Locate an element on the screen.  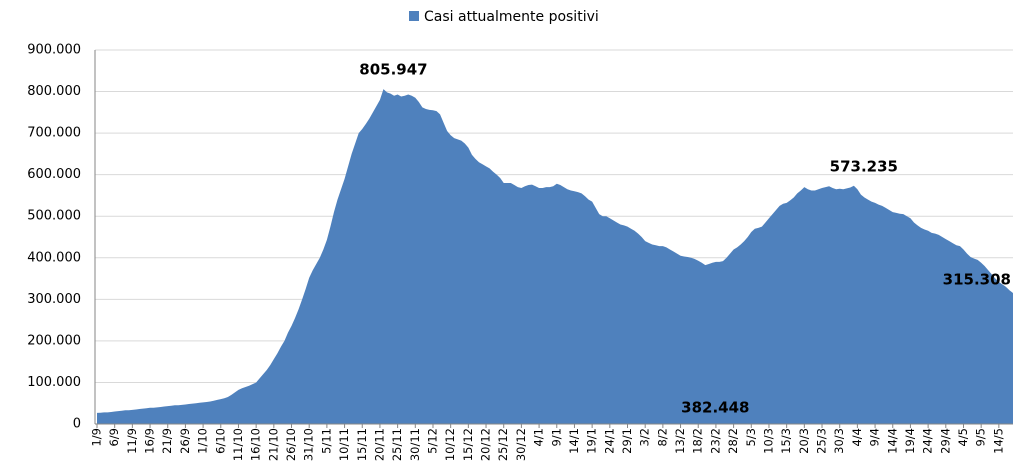
x-tick-label: 9/4 is located at coordinates (875, 437).